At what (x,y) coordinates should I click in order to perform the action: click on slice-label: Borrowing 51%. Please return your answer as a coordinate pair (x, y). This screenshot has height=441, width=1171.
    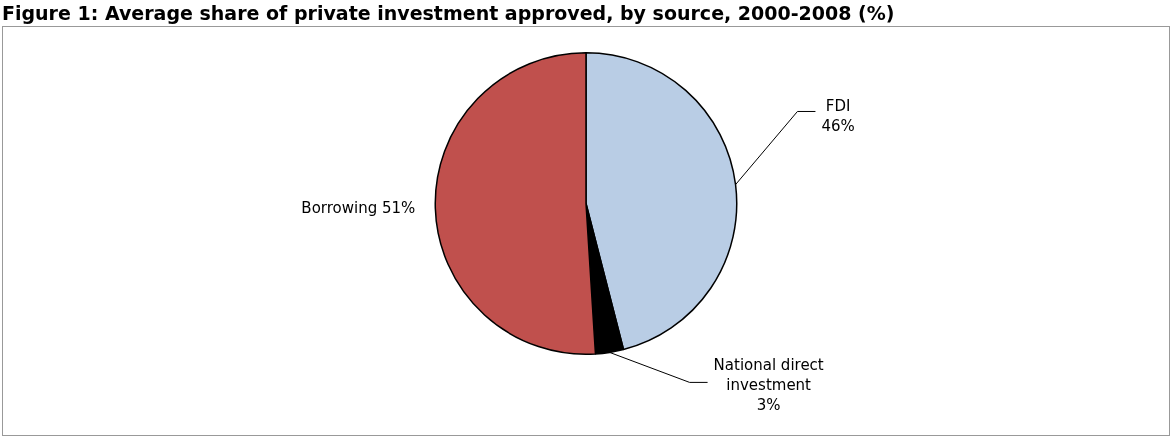
    Looking at the image, I should click on (358, 207).